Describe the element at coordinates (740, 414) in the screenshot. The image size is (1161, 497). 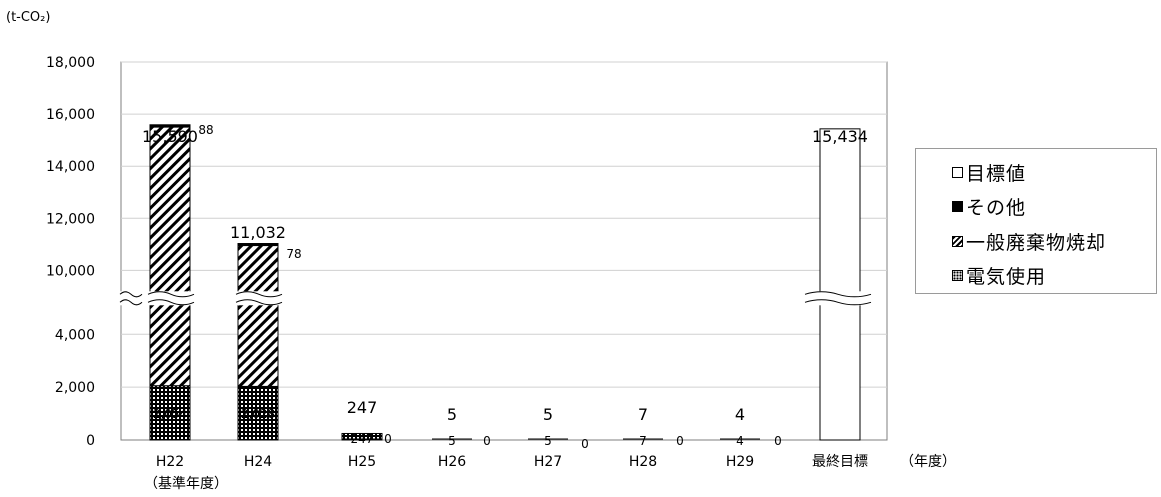
I see `total-label: 4` at that location.